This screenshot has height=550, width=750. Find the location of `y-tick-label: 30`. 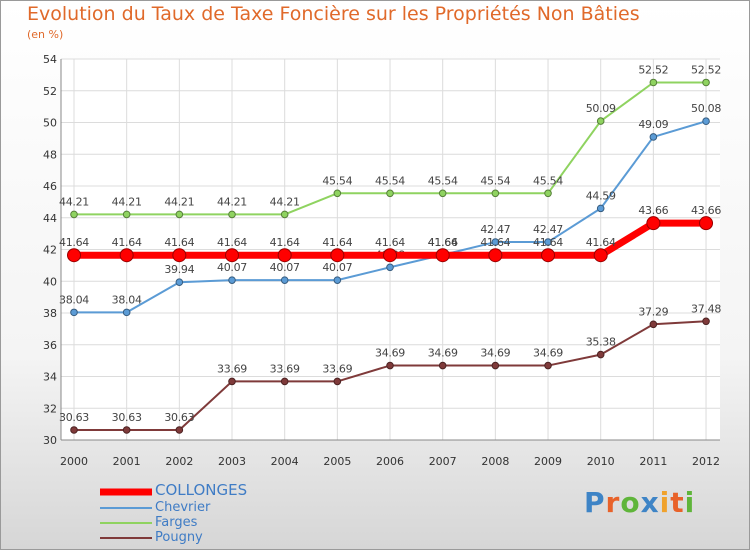

y-tick-label: 30 is located at coordinates (50, 440).